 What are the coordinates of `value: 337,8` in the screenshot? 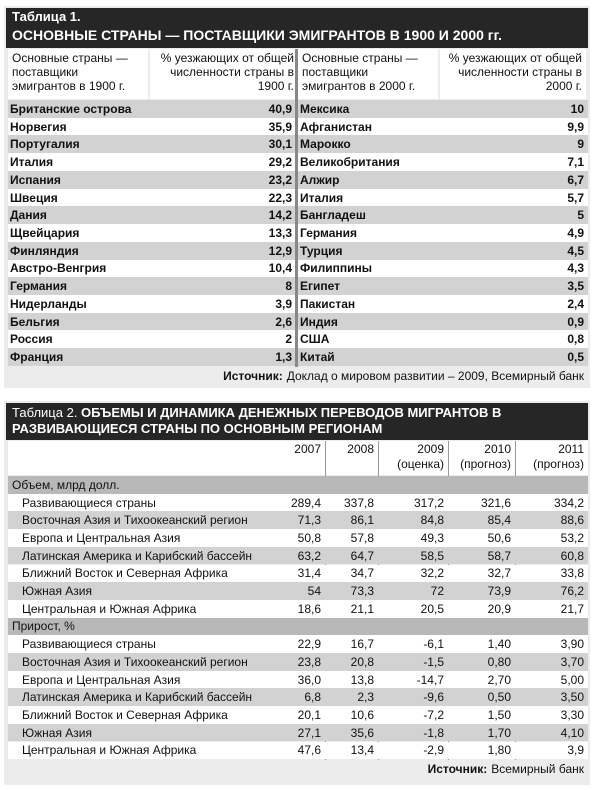 It's located at (358, 502).